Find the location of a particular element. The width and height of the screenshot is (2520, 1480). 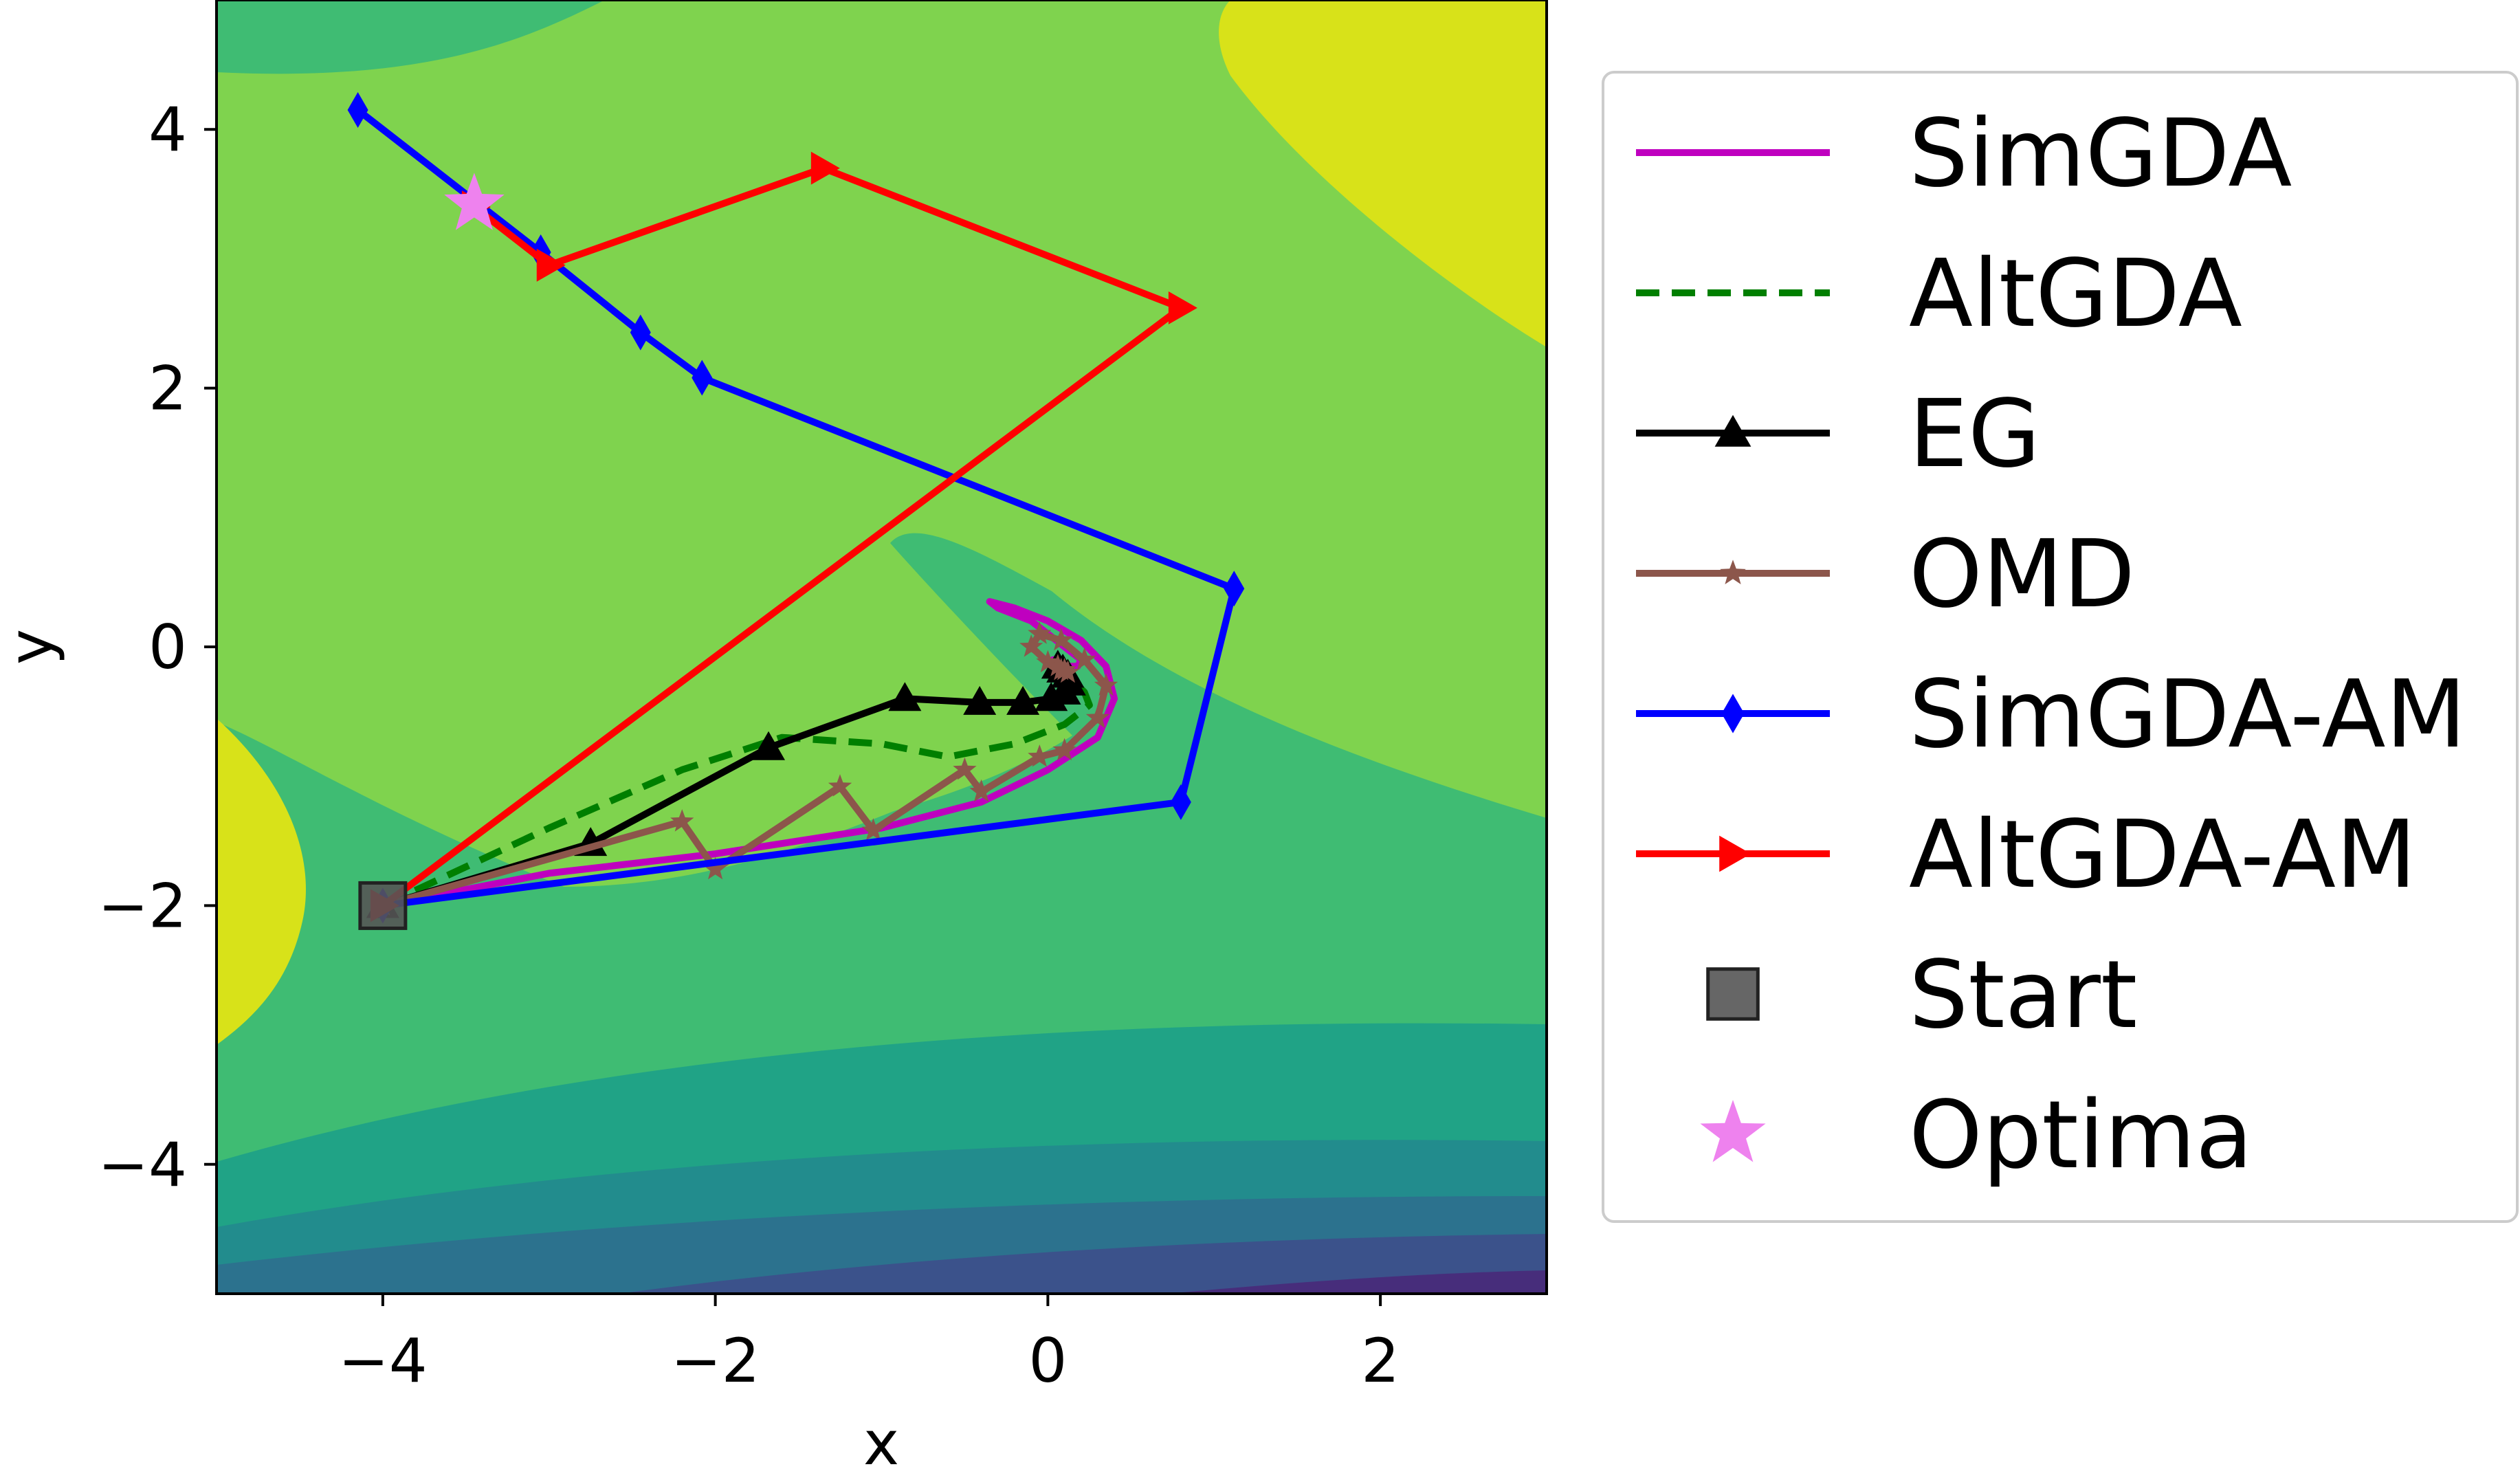

y-tick-label-4: 4 is located at coordinates (167, 129).